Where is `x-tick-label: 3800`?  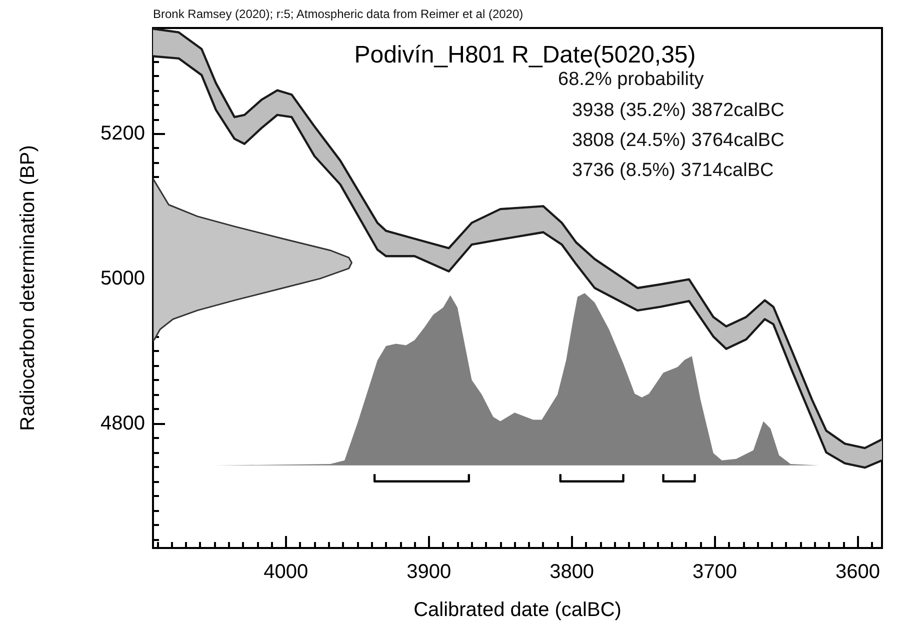
x-tick-label: 3800 is located at coordinates (572, 572).